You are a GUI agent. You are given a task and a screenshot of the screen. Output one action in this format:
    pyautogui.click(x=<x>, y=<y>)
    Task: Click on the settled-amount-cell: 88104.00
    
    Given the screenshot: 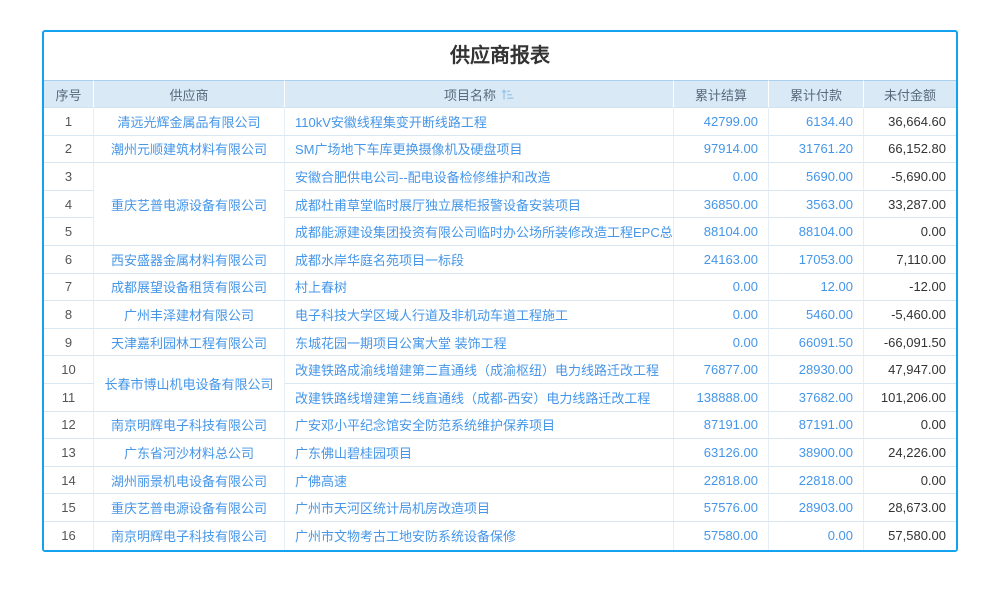 What is the action you would take?
    pyautogui.click(x=721, y=232)
    